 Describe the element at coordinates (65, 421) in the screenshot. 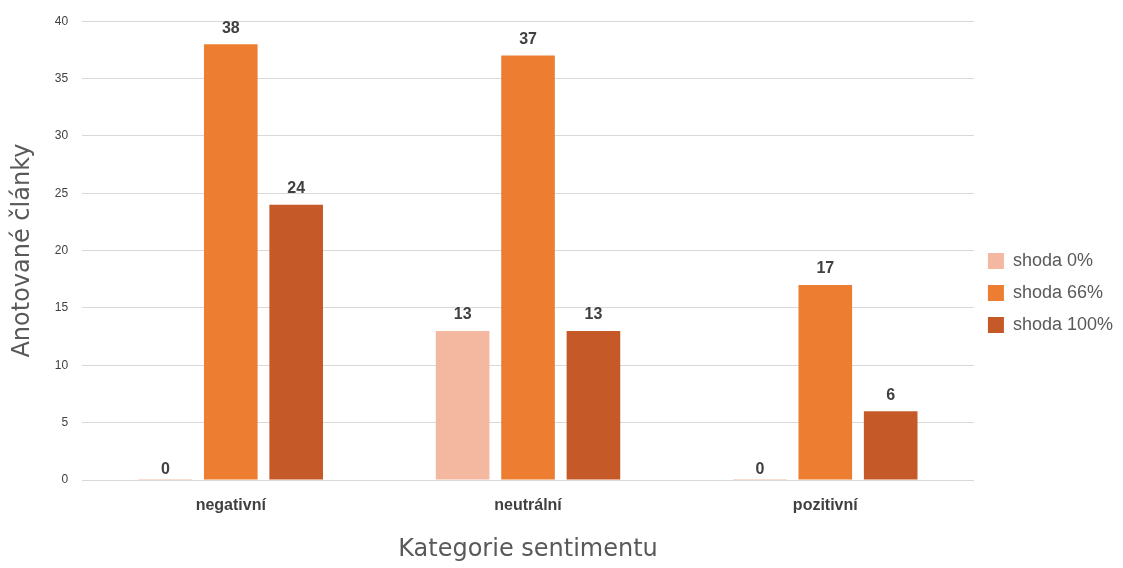

I see `y-tick-label: 5` at that location.